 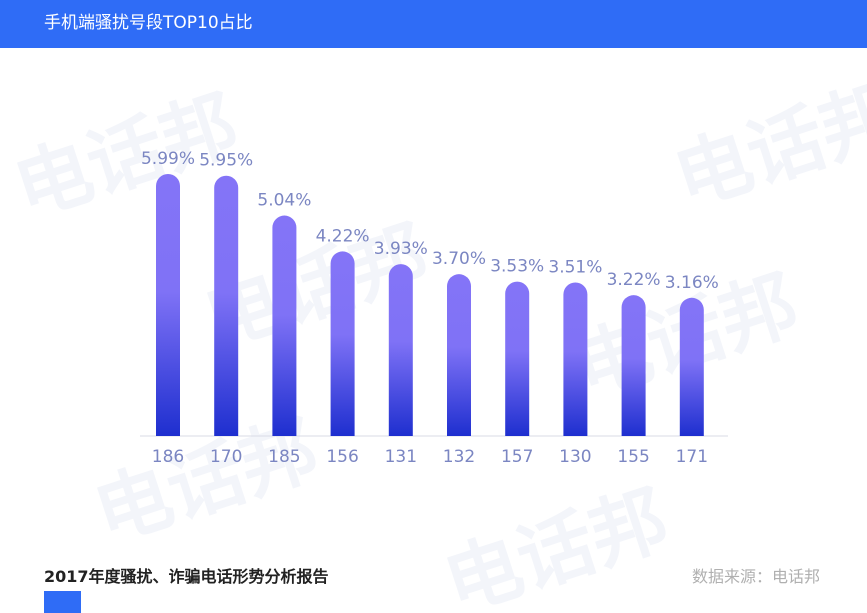 What do you see at coordinates (226, 161) in the screenshot?
I see `data-label: 5.95%` at bounding box center [226, 161].